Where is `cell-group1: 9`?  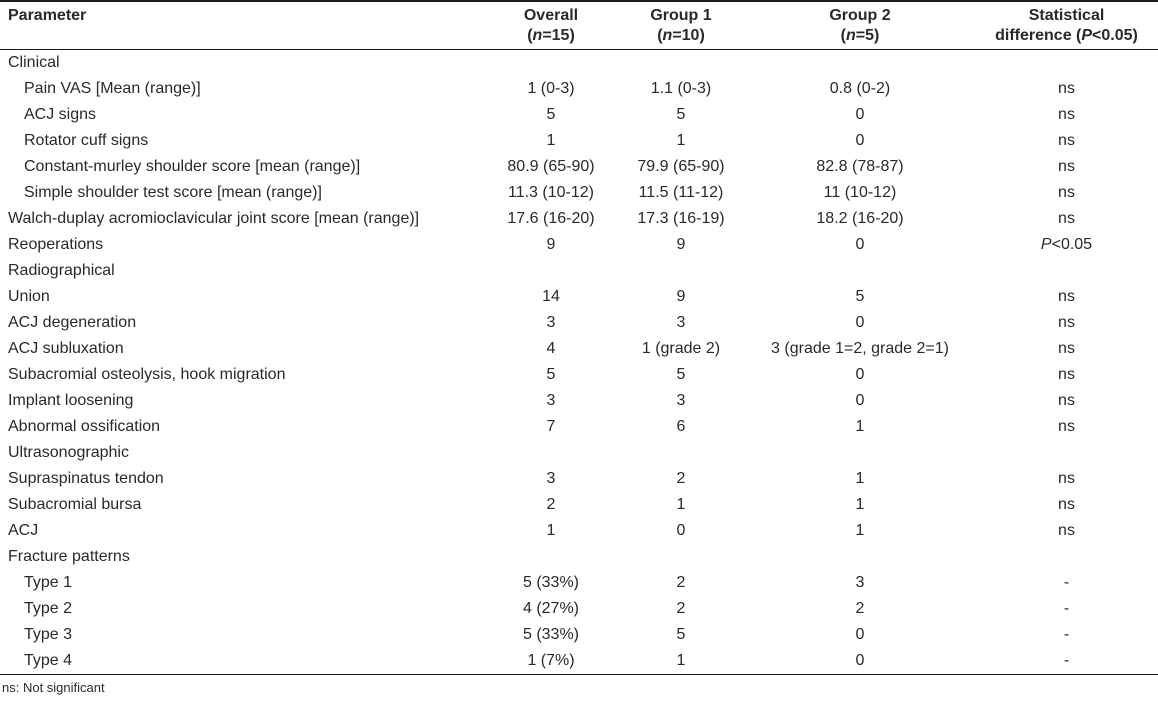 cell-group1: 9 is located at coordinates (681, 296).